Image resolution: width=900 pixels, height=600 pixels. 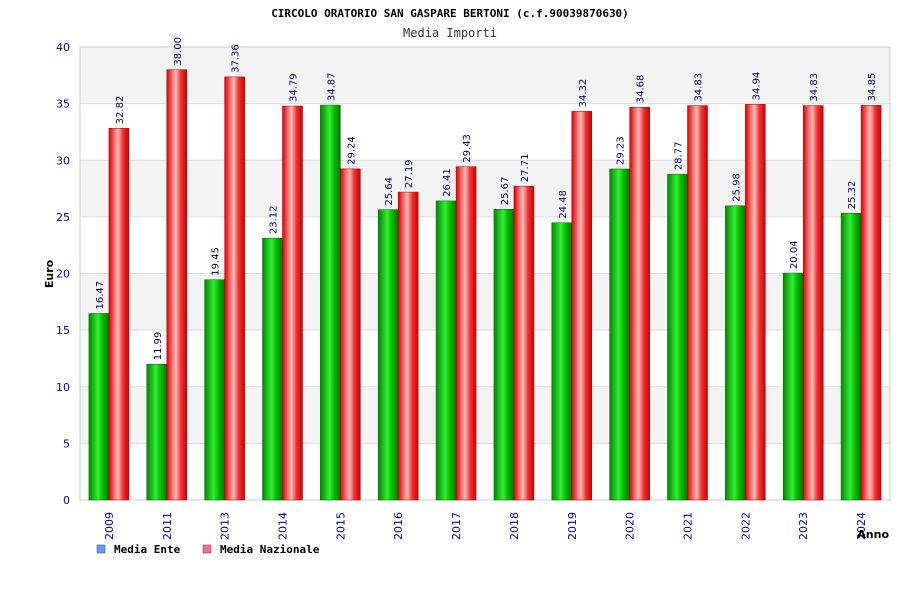 What do you see at coordinates (66, 500) in the screenshot?
I see `y-tick-label: 0` at bounding box center [66, 500].